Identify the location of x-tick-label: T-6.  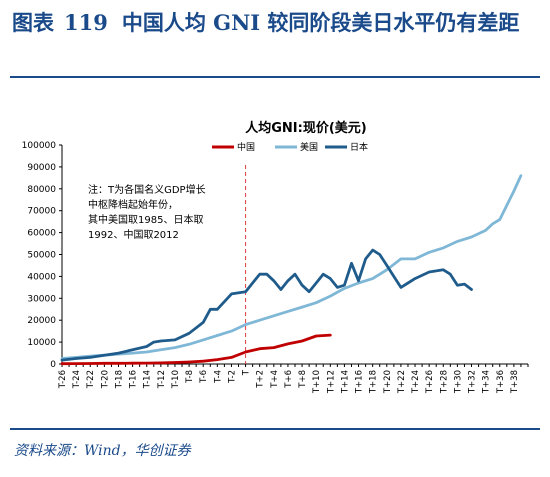
(204, 377).